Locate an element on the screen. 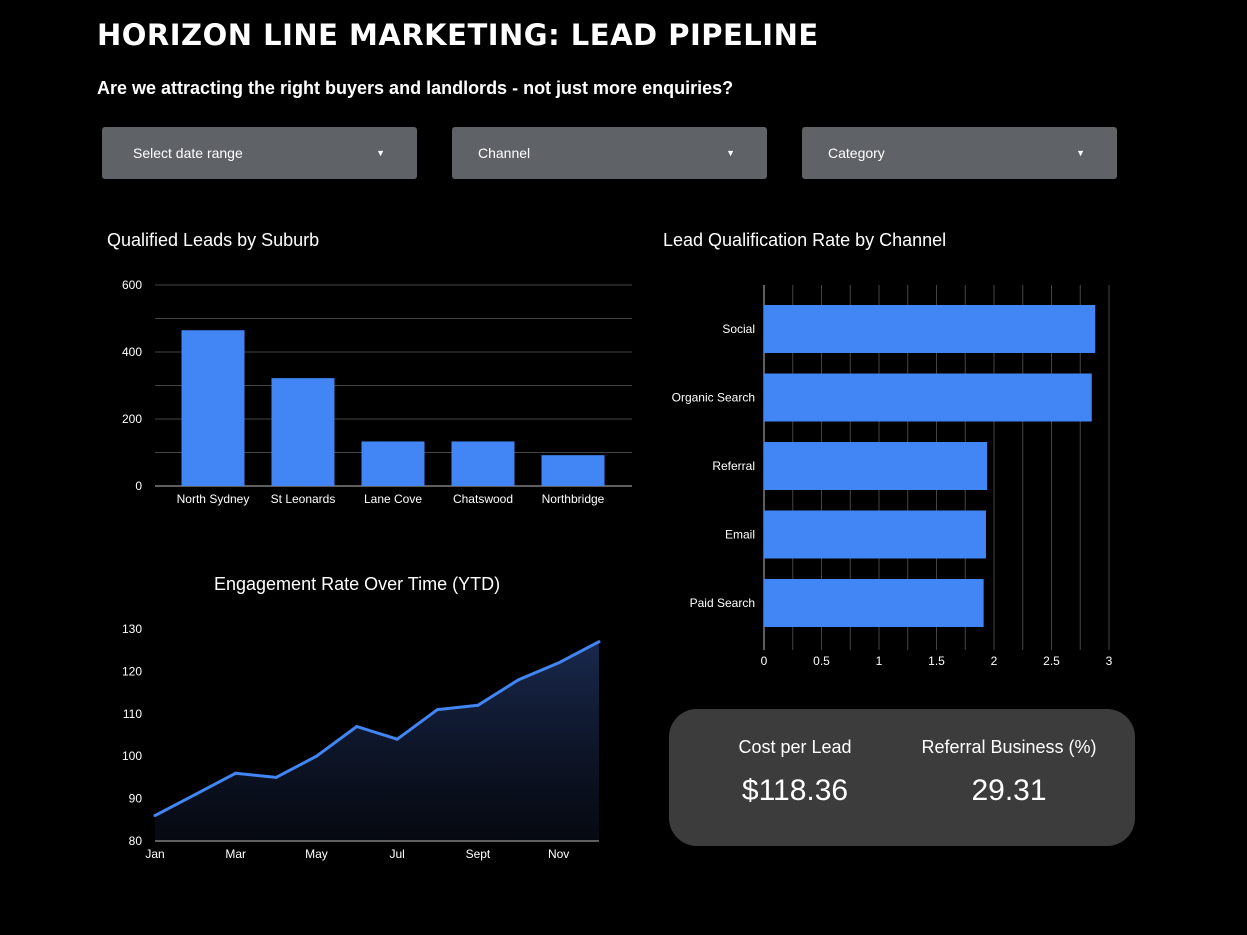 The image size is (1247, 935). y-tick-label: 90 is located at coordinates (136, 799).